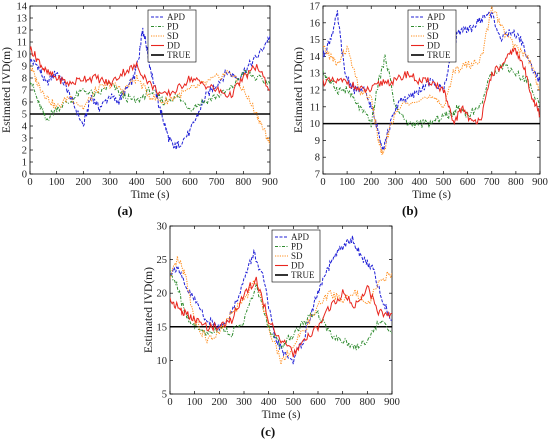  Describe the element at coordinates (315, 57) in the screenshot. I see `y-tick-label: 14` at that location.